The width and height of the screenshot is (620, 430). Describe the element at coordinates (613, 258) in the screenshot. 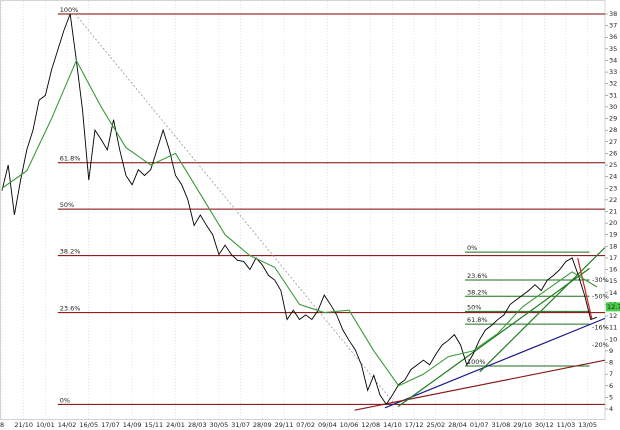

I see `y-tick-label: 17` at that location.